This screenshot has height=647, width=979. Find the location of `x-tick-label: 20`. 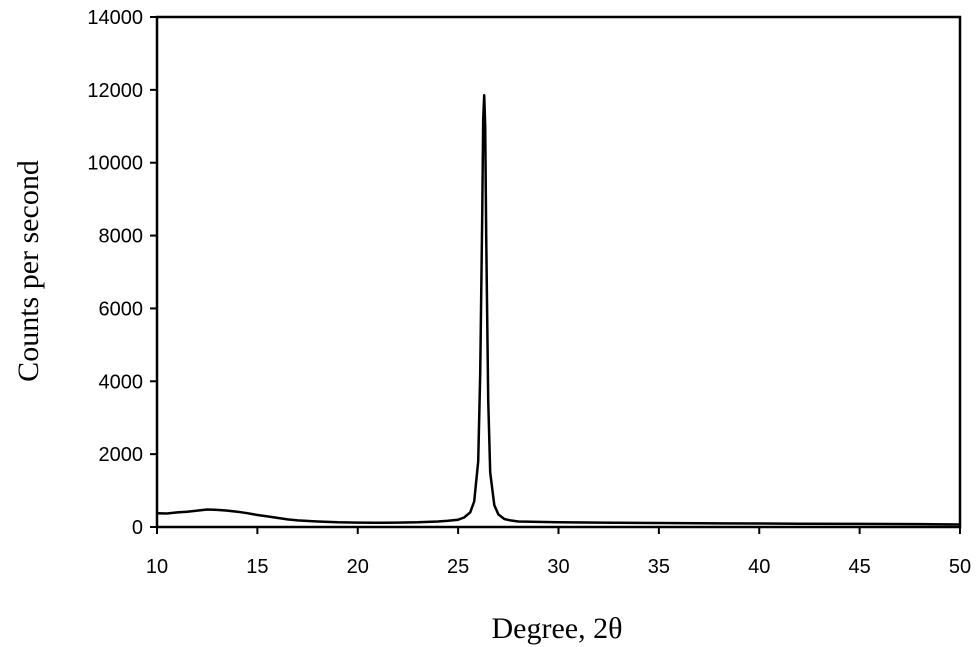

x-tick-label: 20 is located at coordinates (358, 567).